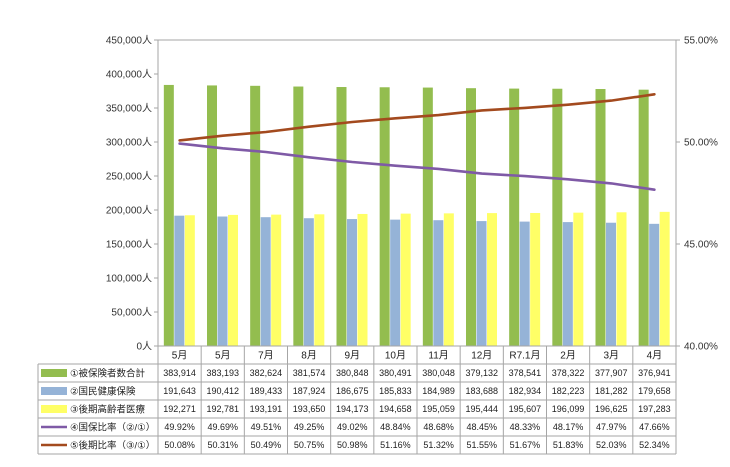 Image resolution: width=730 pixels, height=467 pixels. I want to click on data-label: 193,191, so click(266, 409).